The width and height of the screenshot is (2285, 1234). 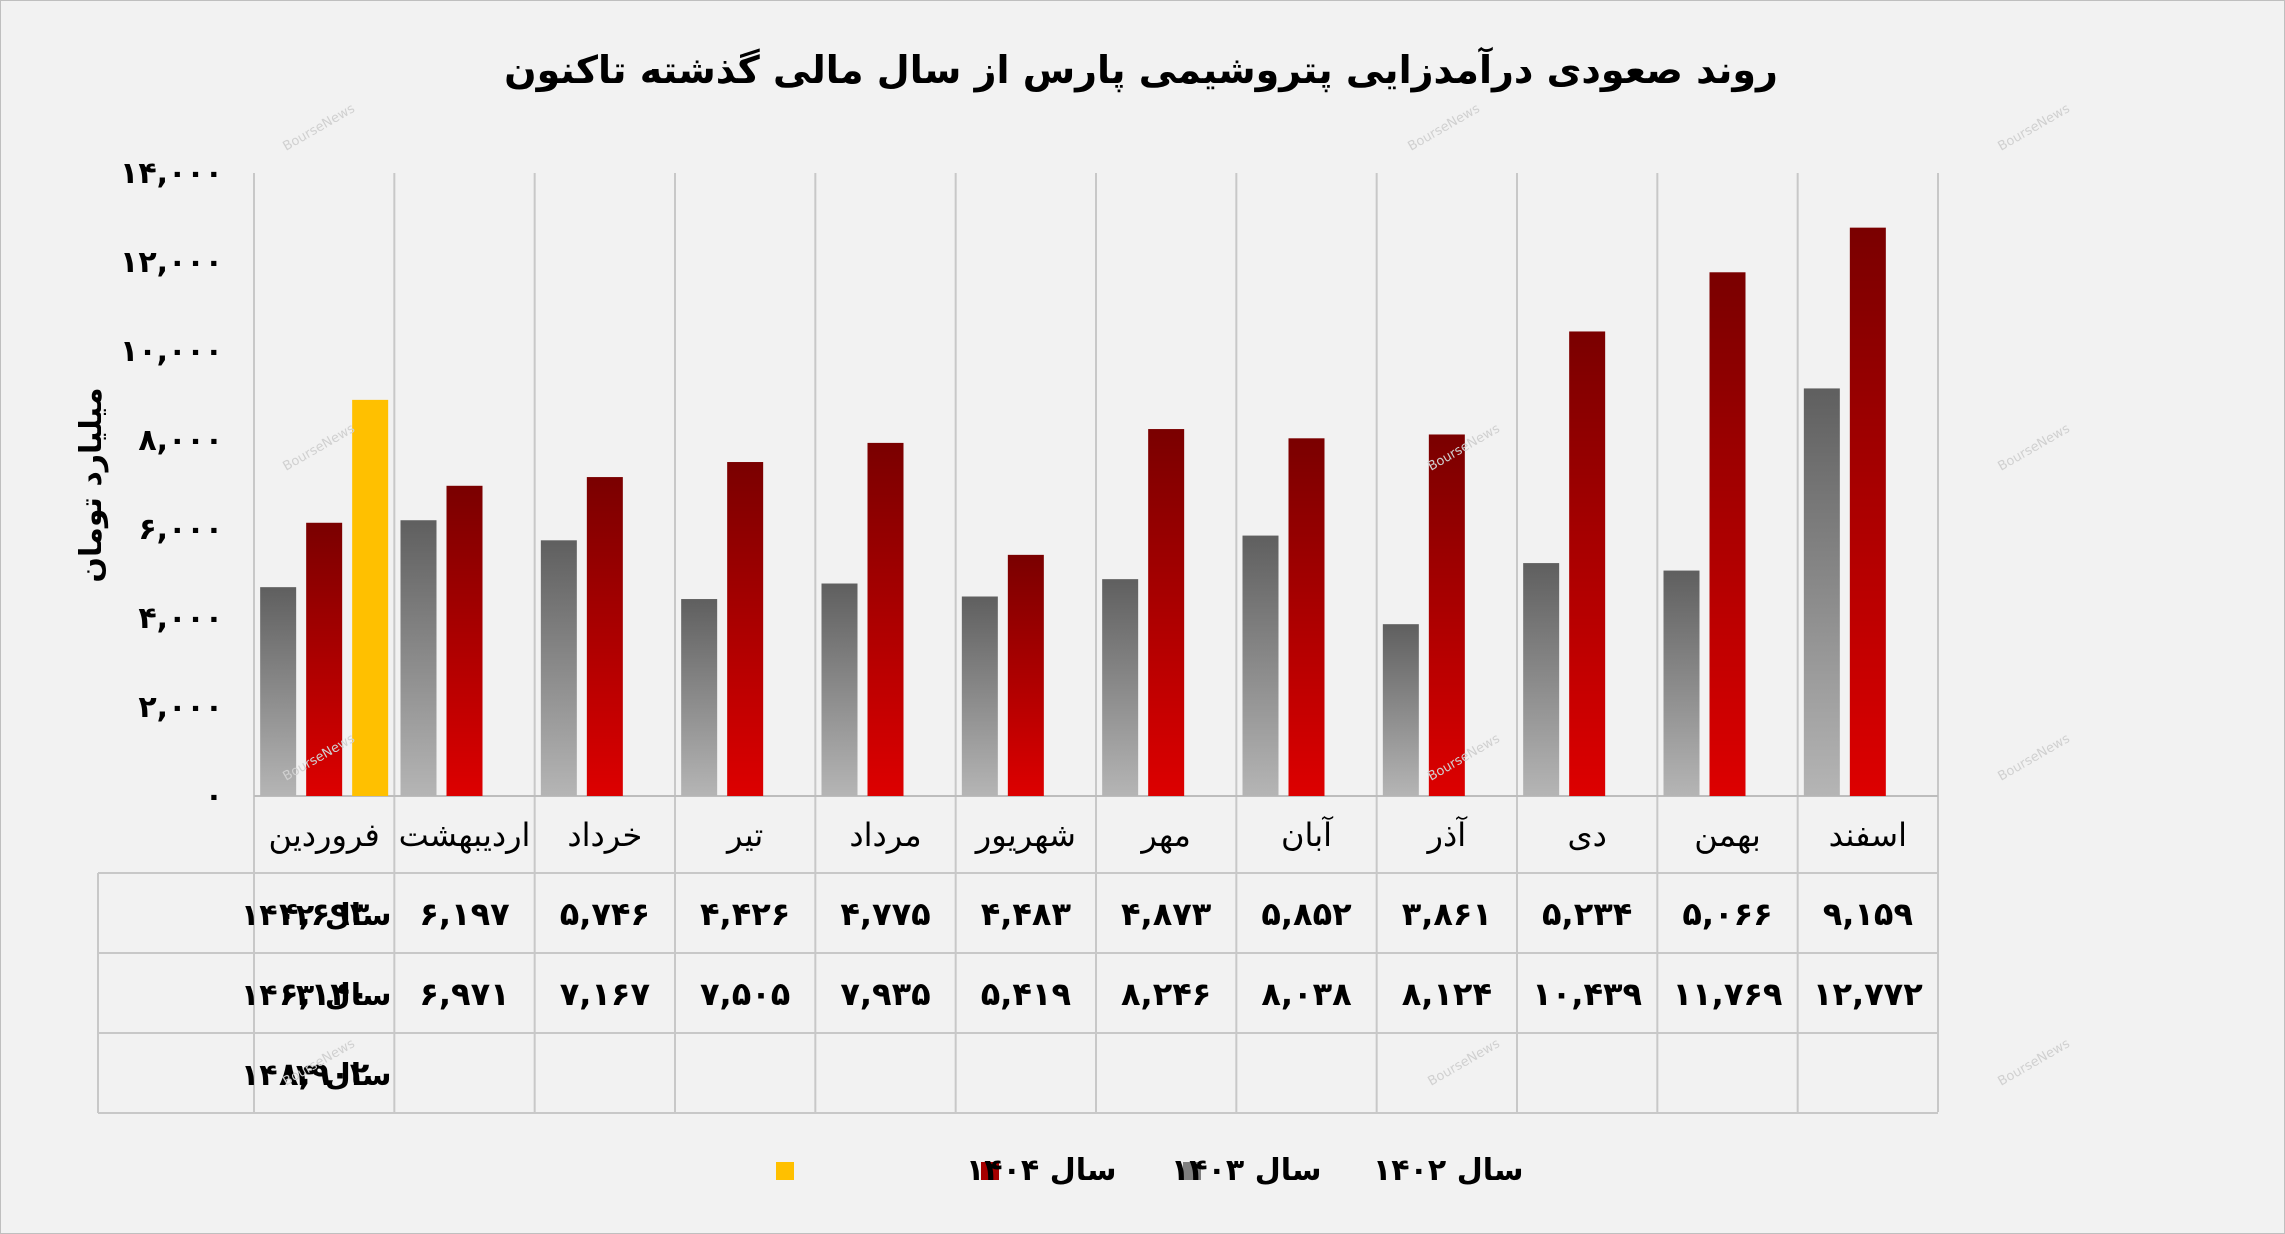 I want to click on table-value: ۸,۲۴۶, so click(x=1166, y=994).